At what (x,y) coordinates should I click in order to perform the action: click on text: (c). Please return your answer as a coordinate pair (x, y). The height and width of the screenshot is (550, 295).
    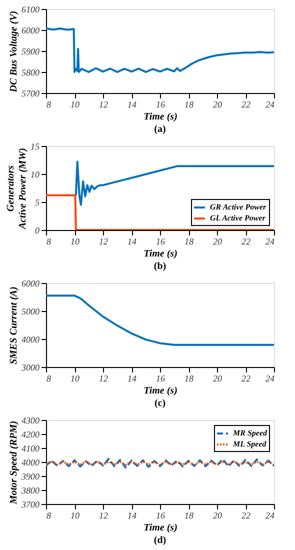
    Looking at the image, I should click on (160, 403).